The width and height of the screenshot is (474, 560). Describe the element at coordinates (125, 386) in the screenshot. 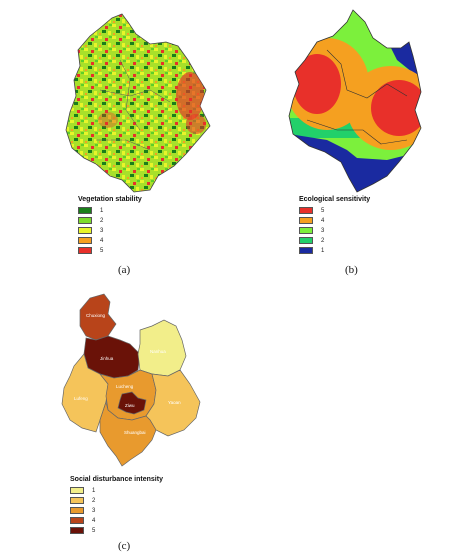

I see `svg-text: Lucheng` at that location.